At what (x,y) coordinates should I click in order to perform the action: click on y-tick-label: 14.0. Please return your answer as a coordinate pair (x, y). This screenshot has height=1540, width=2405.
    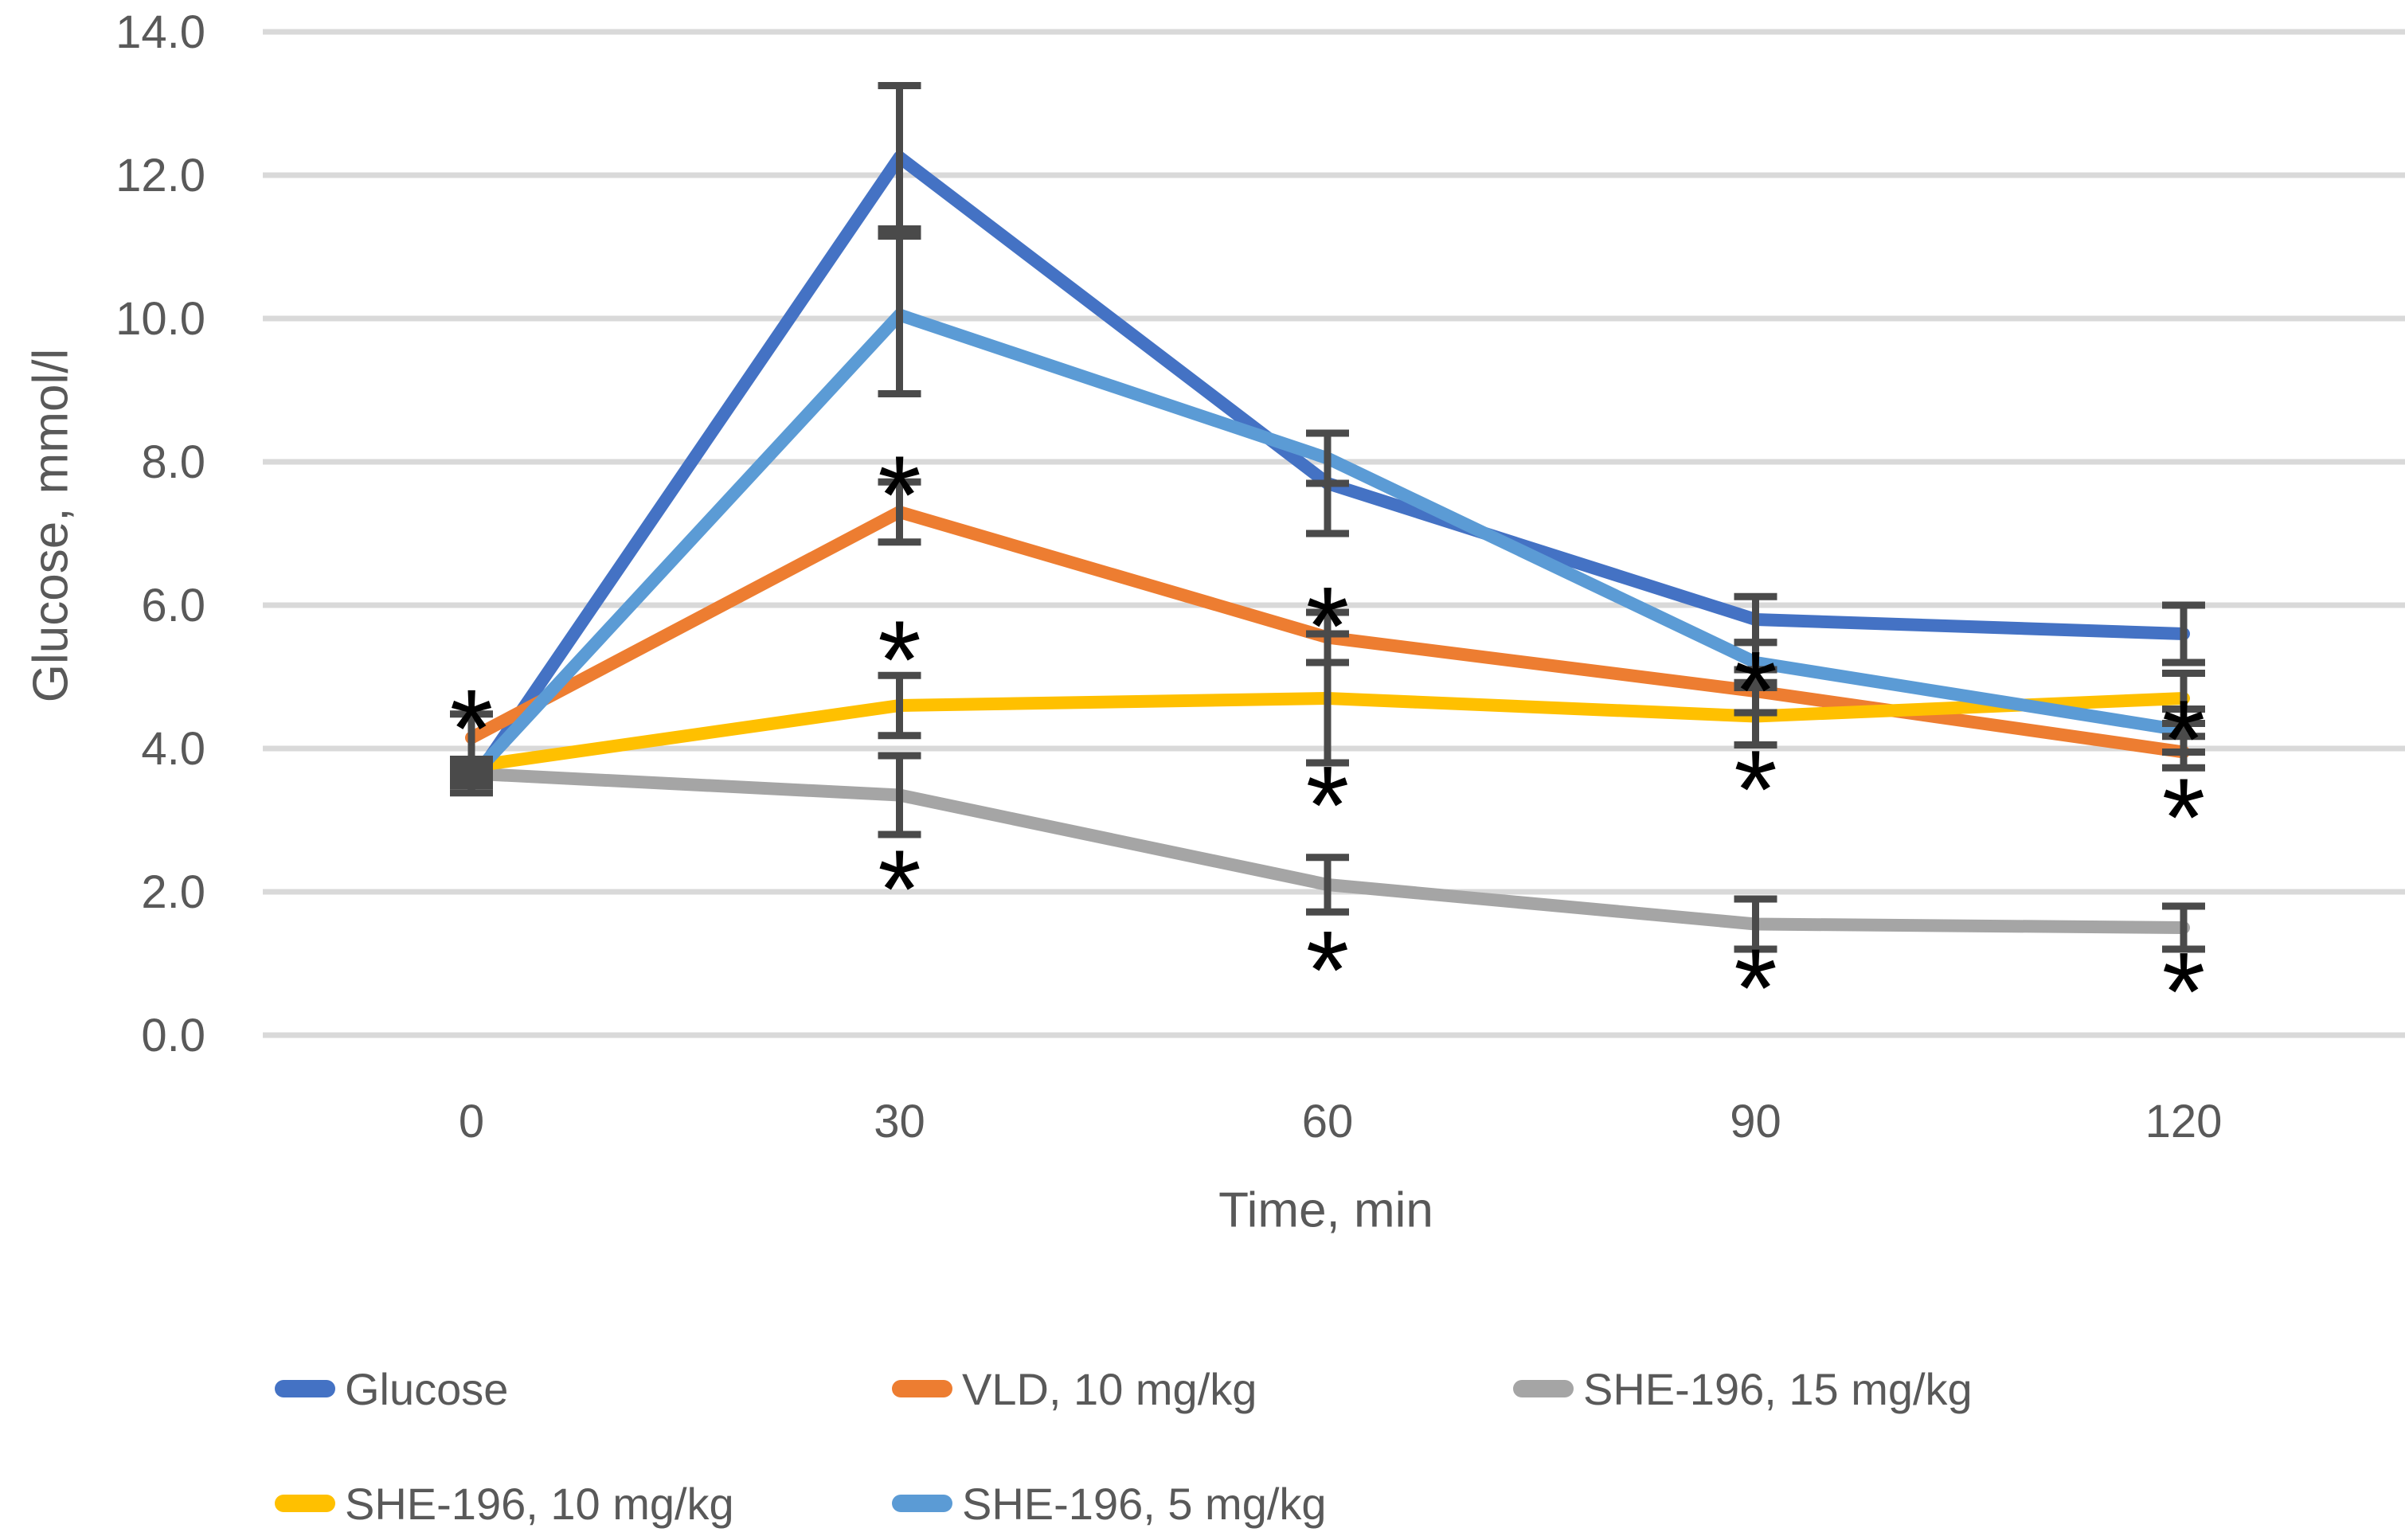
    Looking at the image, I should click on (160, 32).